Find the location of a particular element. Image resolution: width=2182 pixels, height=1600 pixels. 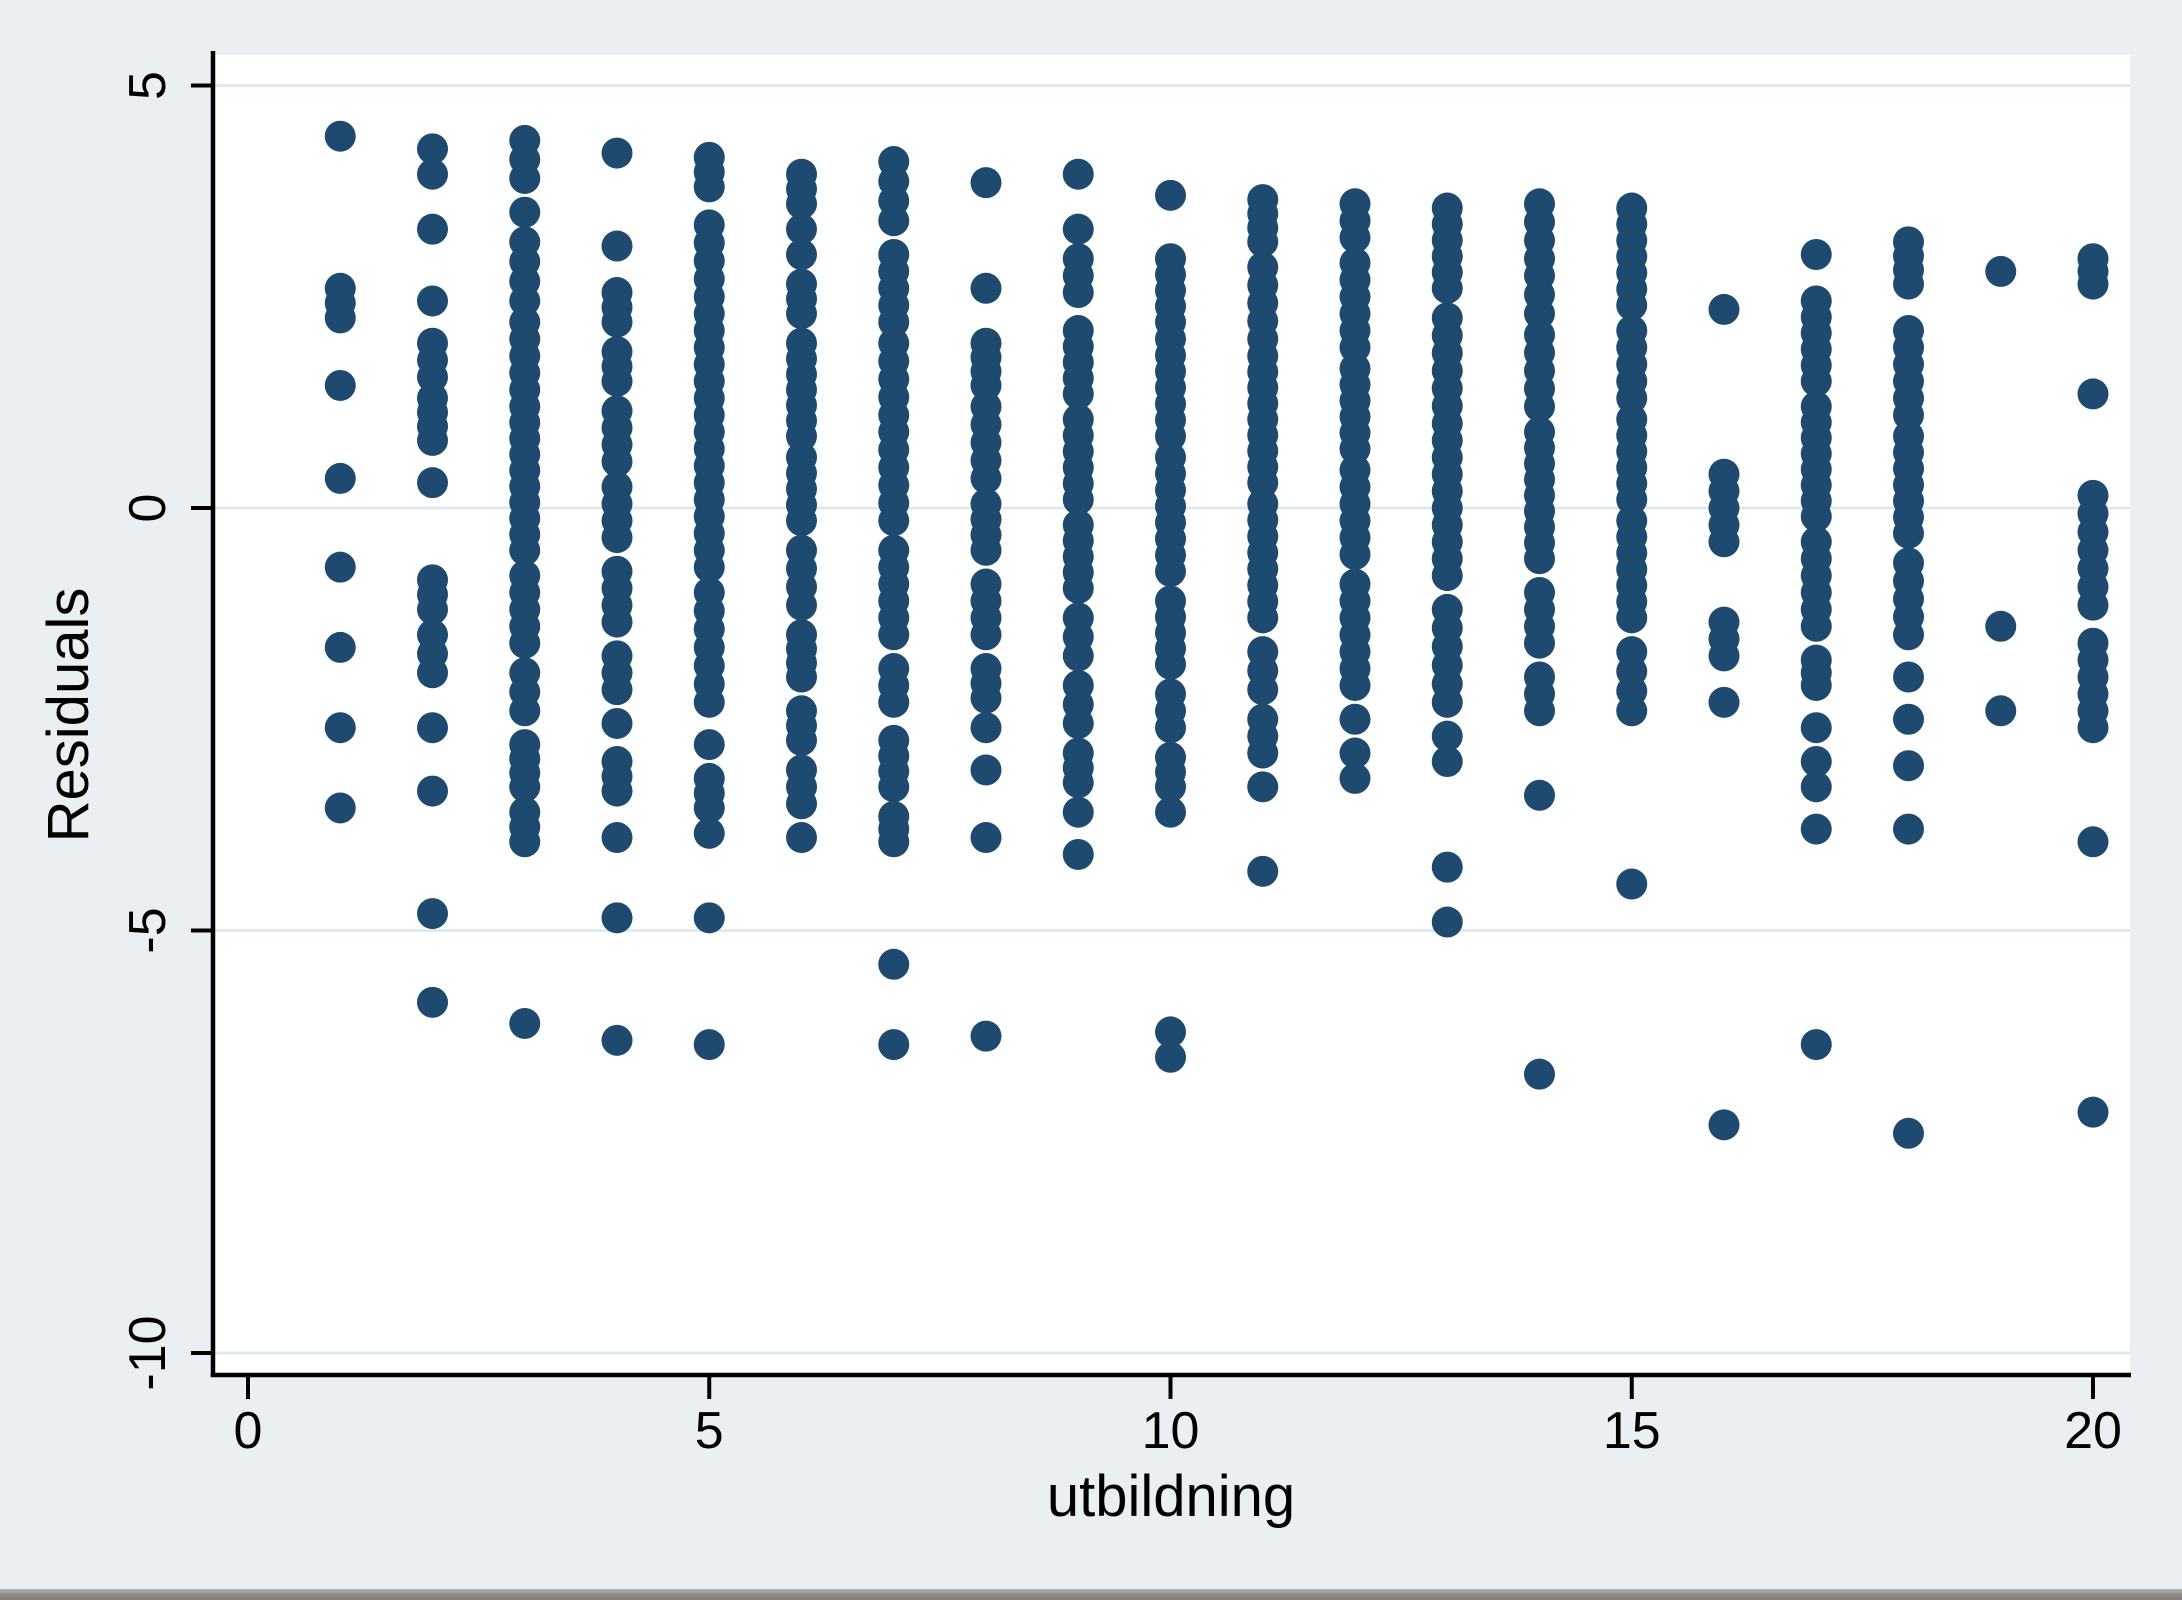

x-tick-labels: 0 5 10 15 20 is located at coordinates (1178, 1431).